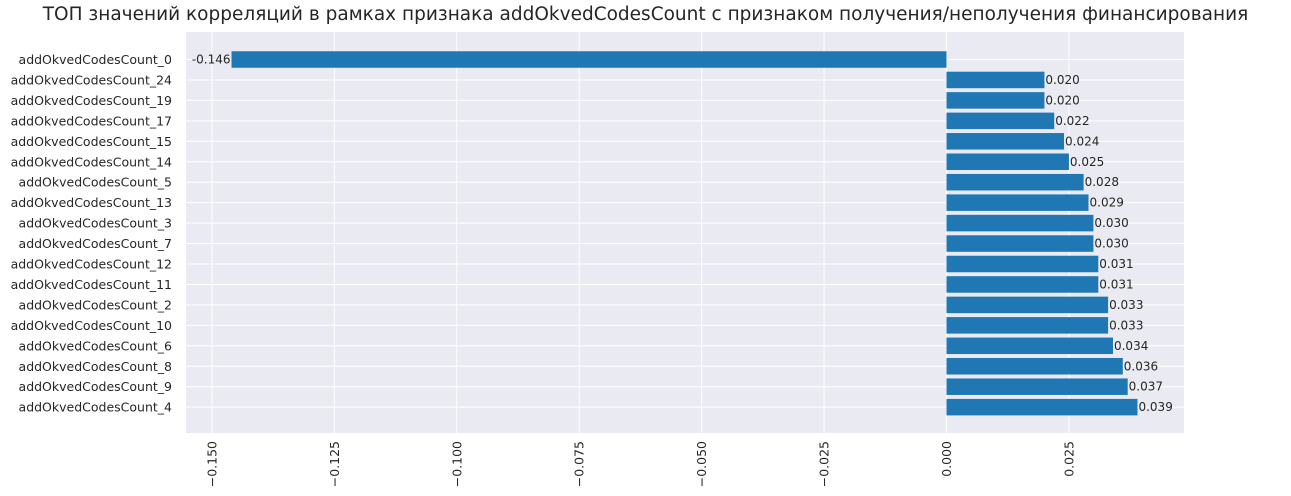 The height and width of the screenshot is (496, 1291). I want to click on data-label: 0.029, so click(1107, 203).